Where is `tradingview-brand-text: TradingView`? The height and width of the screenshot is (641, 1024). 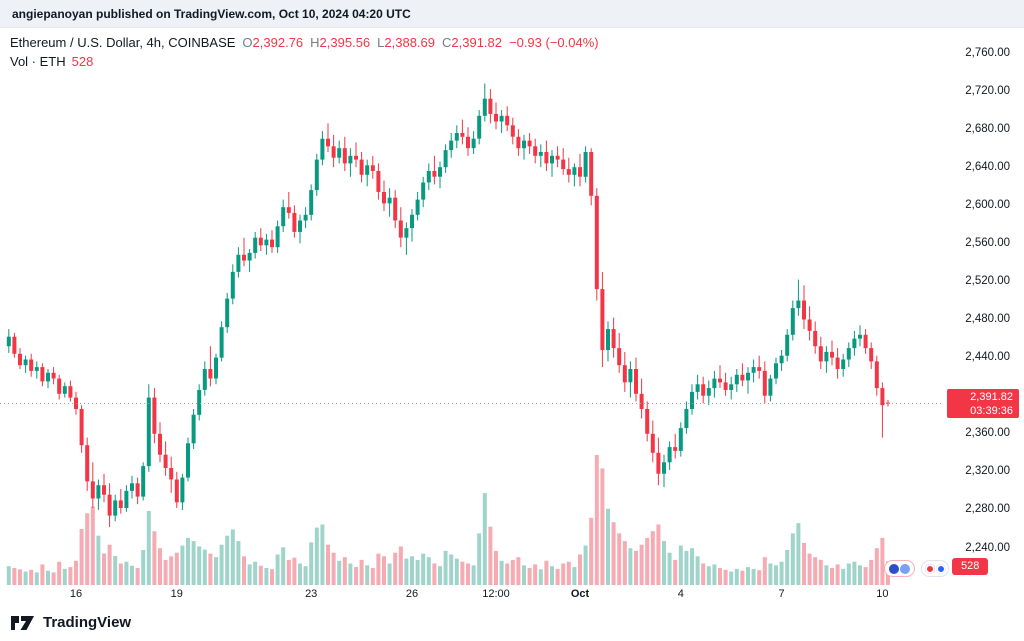 tradingview-brand-text: TradingView is located at coordinates (87, 622).